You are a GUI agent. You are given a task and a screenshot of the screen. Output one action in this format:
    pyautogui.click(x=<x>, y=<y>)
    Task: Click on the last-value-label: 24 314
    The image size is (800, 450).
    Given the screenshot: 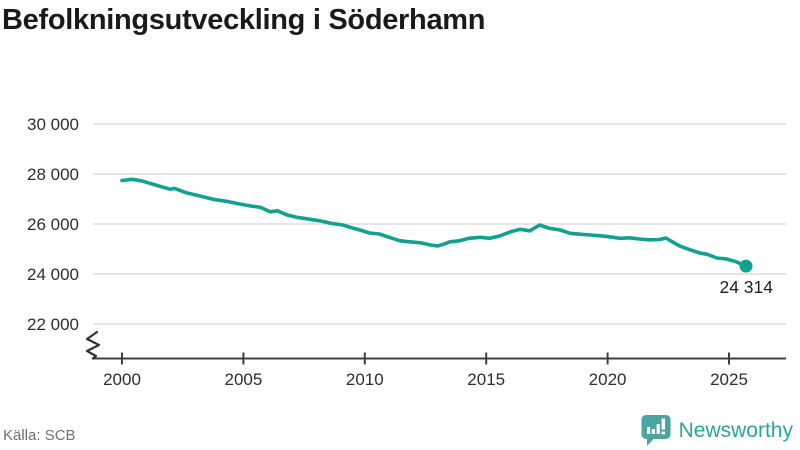 What is the action you would take?
    pyautogui.click(x=746, y=287)
    